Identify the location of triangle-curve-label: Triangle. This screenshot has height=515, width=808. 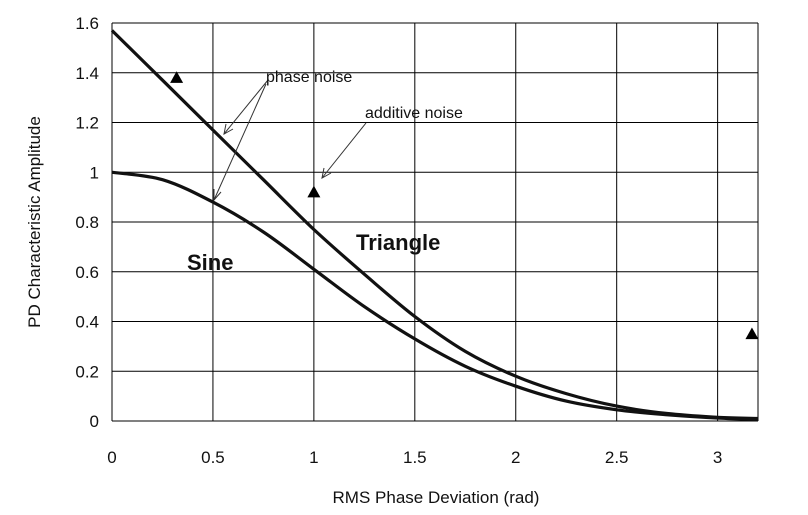
(398, 242).